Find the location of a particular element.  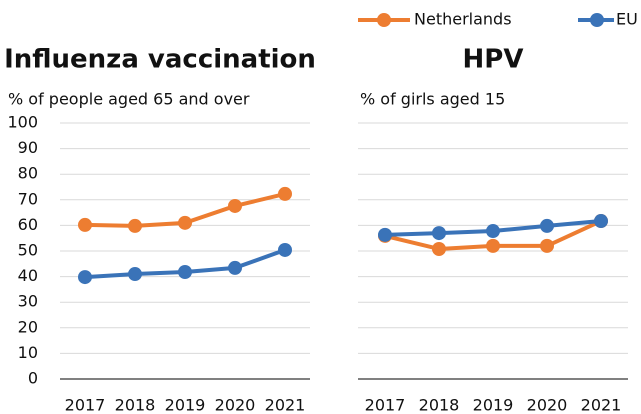

y-tick-label: 90 is located at coordinates (28, 147).